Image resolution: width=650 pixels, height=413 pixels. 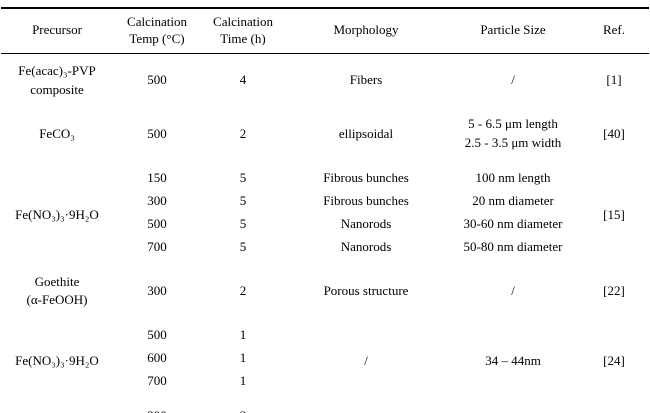 What do you see at coordinates (366, 133) in the screenshot?
I see `morphology-cell: ellipsoidal` at bounding box center [366, 133].